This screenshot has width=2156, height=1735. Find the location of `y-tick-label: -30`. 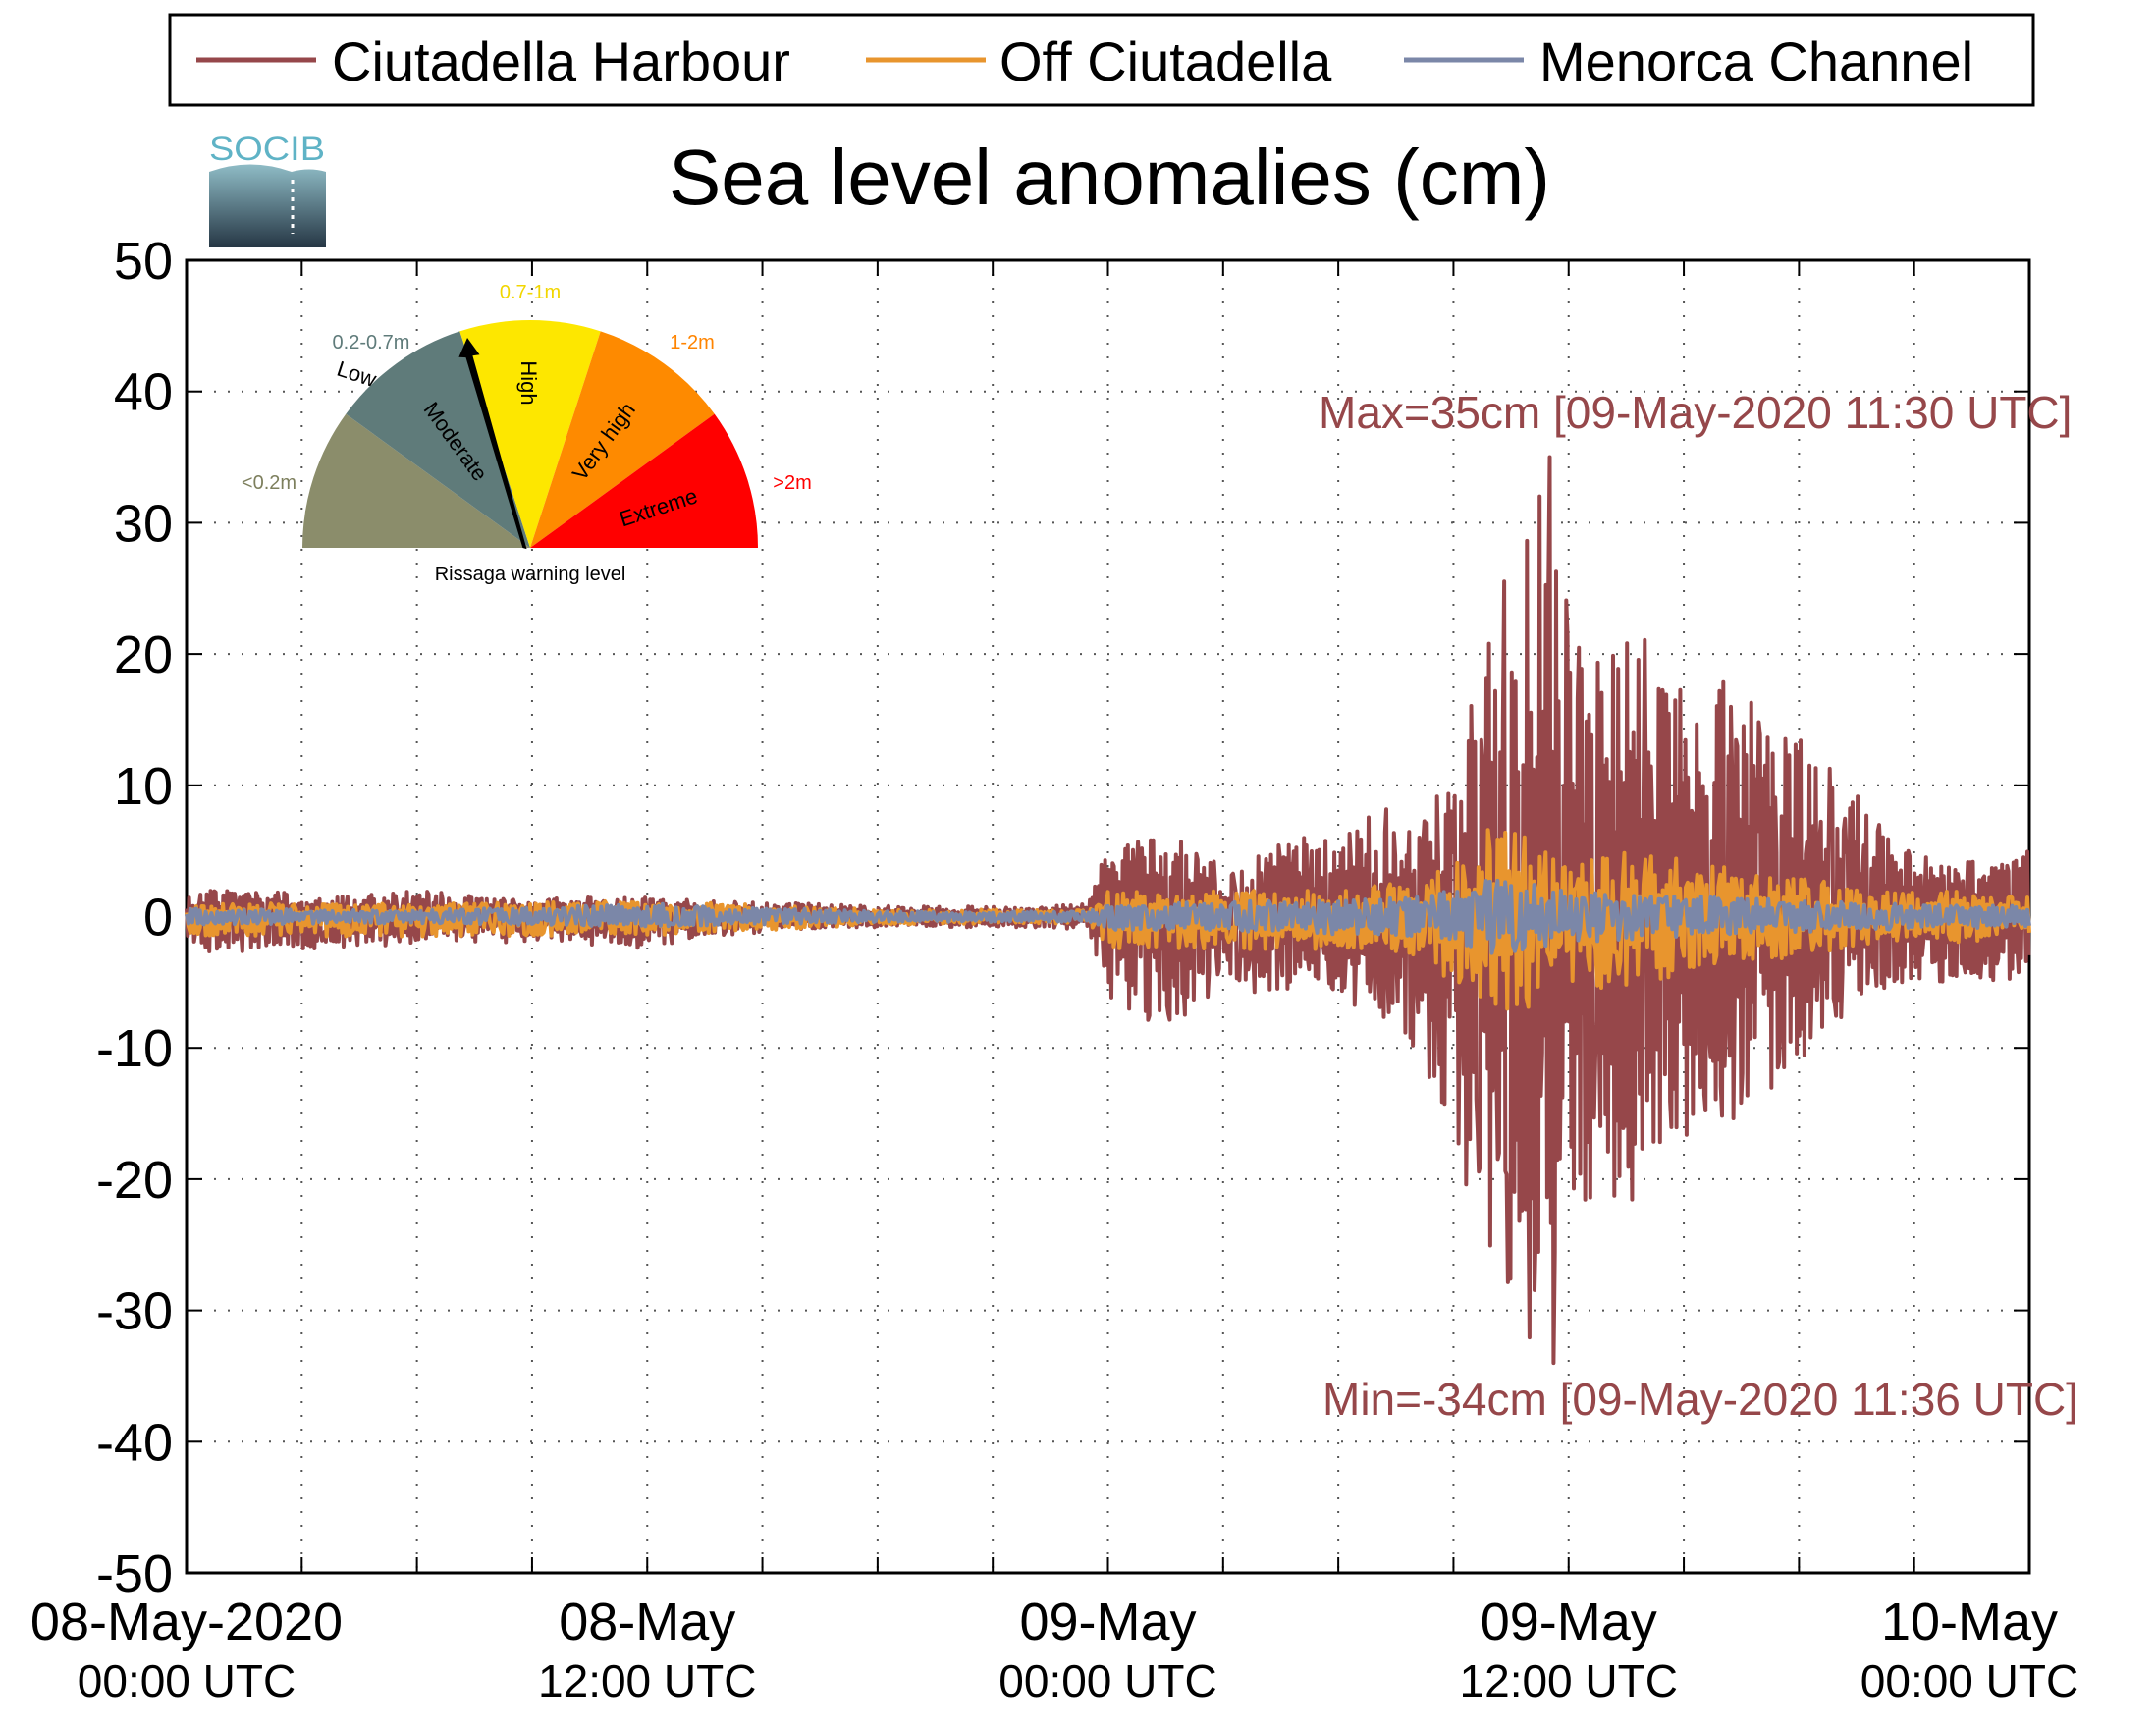

y-tick-label: -30 is located at coordinates (134, 1312).